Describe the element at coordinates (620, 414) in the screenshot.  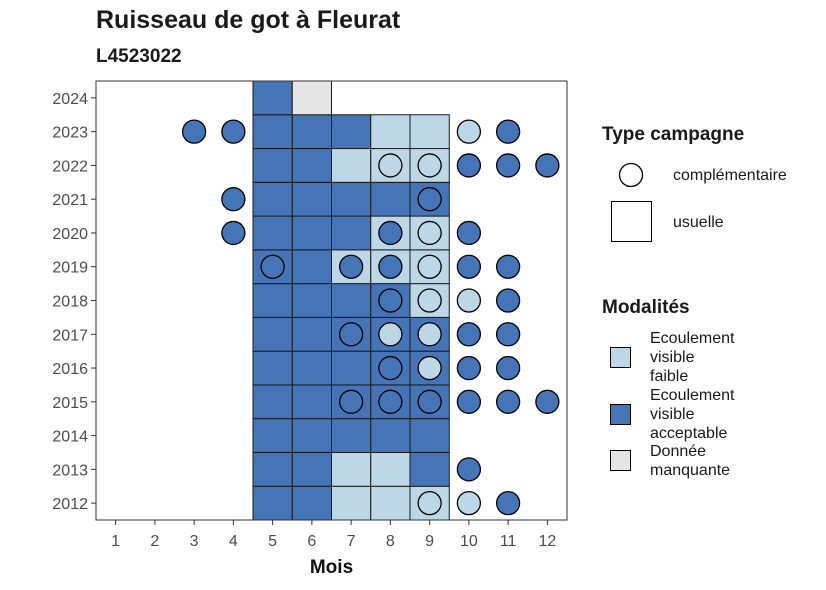
I see `legend-key-acceptable` at that location.